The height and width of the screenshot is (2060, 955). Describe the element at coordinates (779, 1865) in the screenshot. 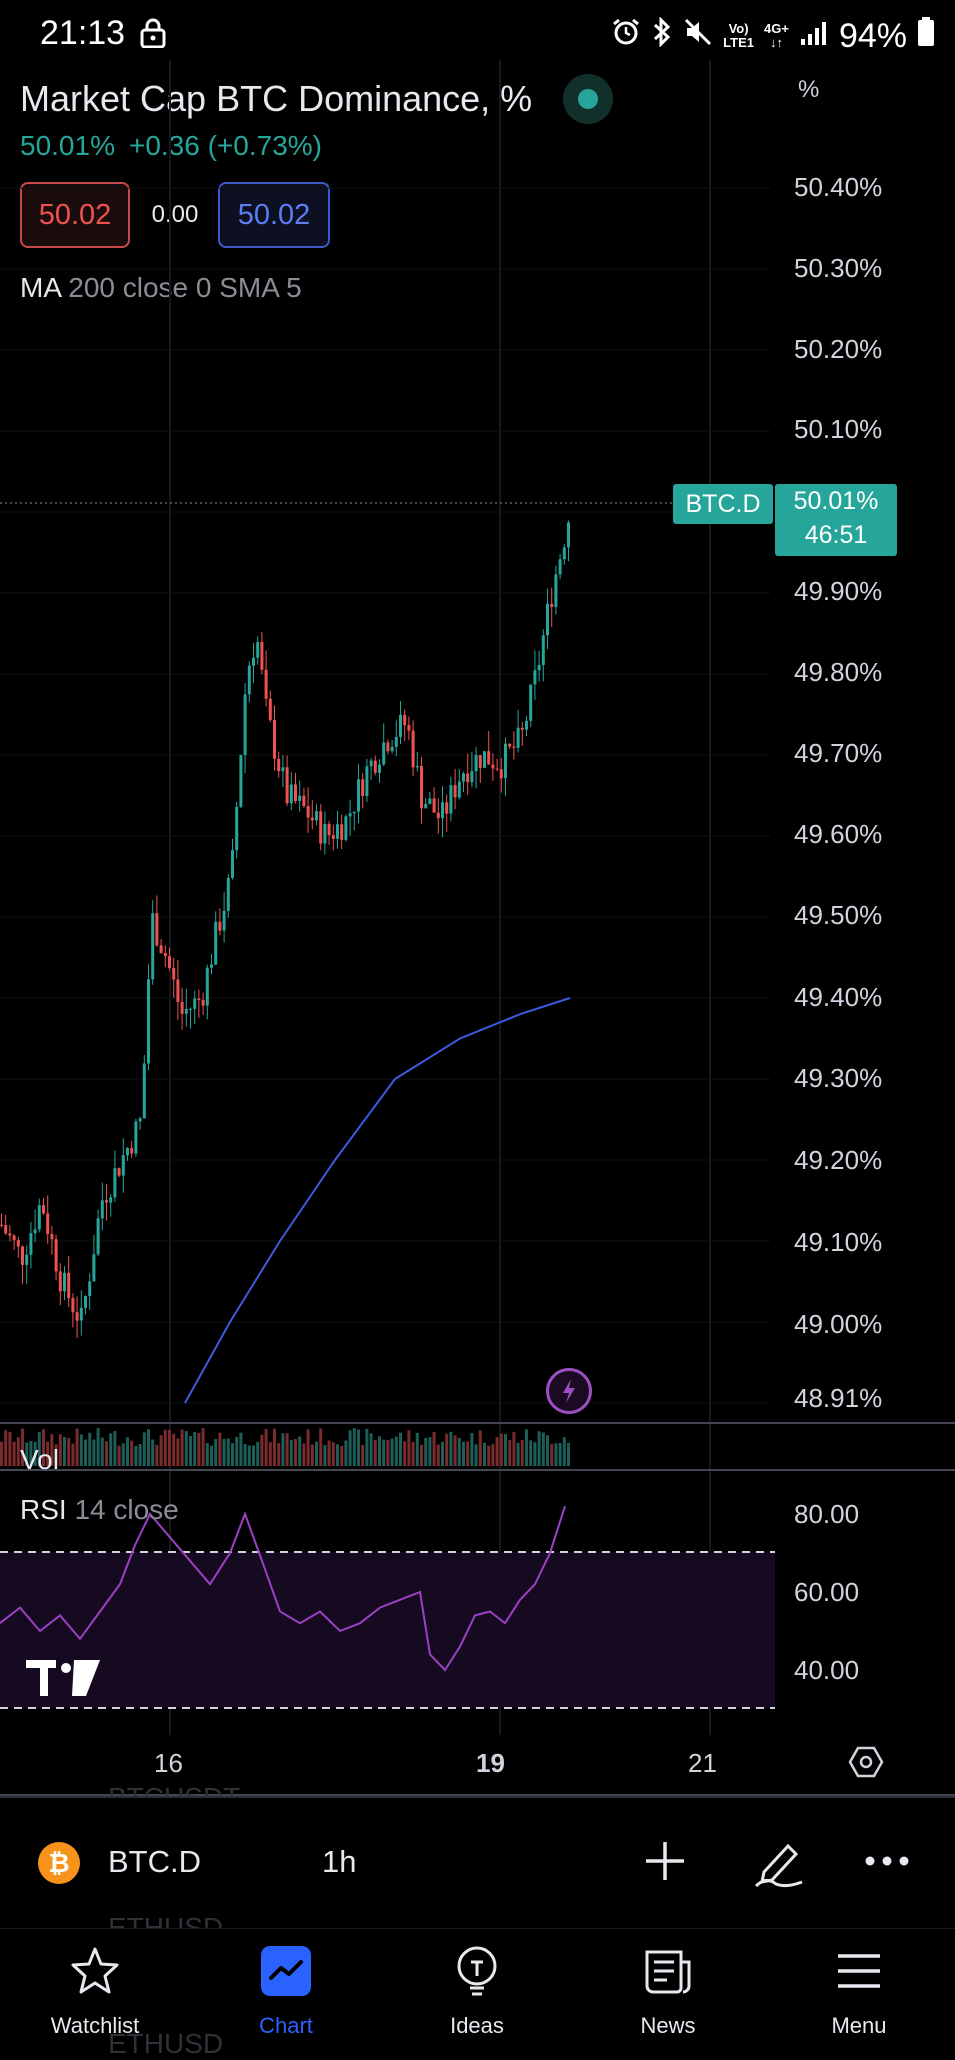

I see `drawing-pen-icon` at that location.